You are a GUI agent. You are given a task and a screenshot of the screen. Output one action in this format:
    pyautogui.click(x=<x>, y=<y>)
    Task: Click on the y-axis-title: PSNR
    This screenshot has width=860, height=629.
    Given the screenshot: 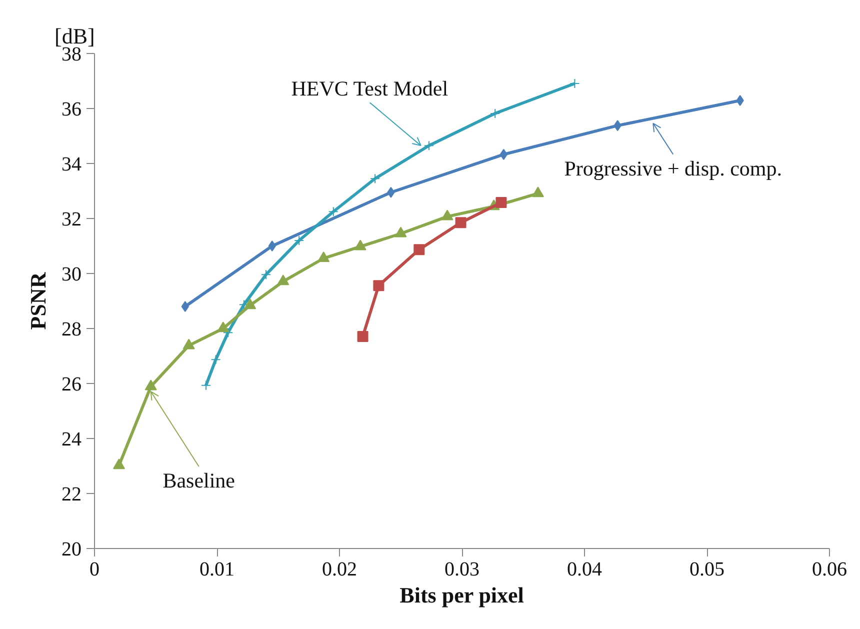 What is the action you would take?
    pyautogui.click(x=38, y=300)
    